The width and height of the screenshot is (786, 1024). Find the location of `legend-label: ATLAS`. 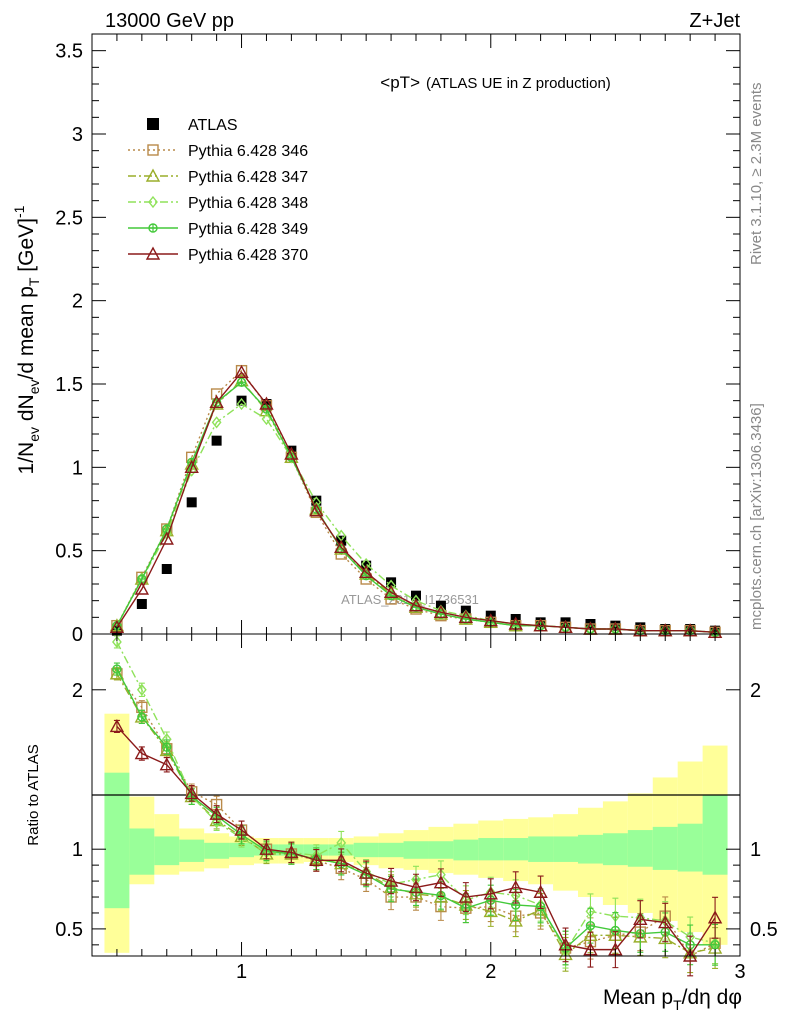

legend-label: ATLAS is located at coordinates (213, 125).